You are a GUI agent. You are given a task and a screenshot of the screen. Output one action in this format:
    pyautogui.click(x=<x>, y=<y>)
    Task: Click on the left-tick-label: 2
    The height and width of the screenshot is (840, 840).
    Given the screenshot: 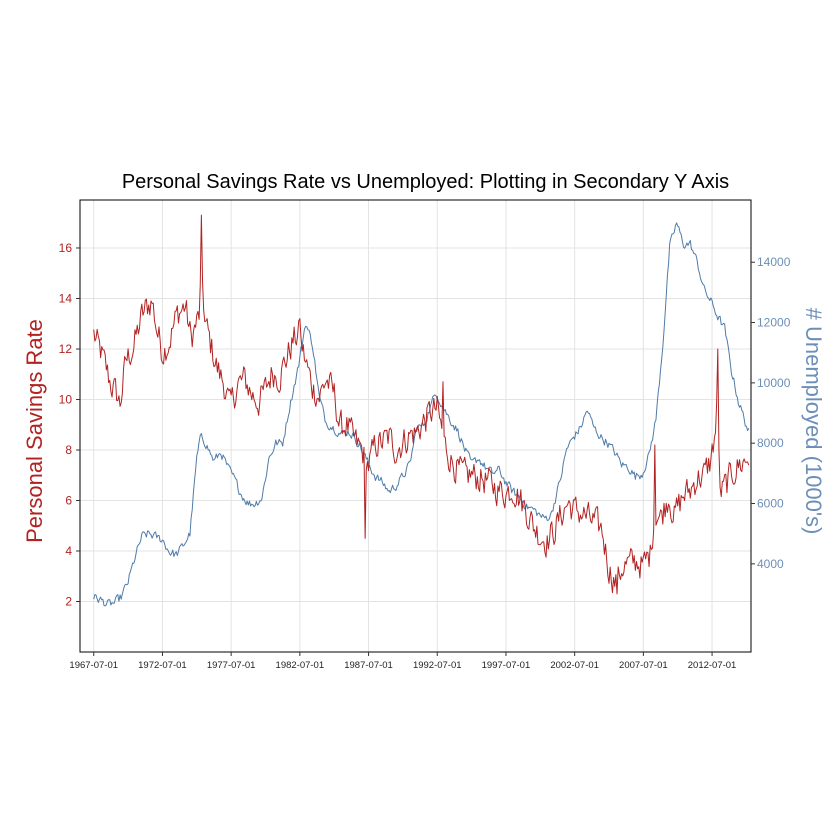 What is the action you would take?
    pyautogui.click(x=68, y=601)
    